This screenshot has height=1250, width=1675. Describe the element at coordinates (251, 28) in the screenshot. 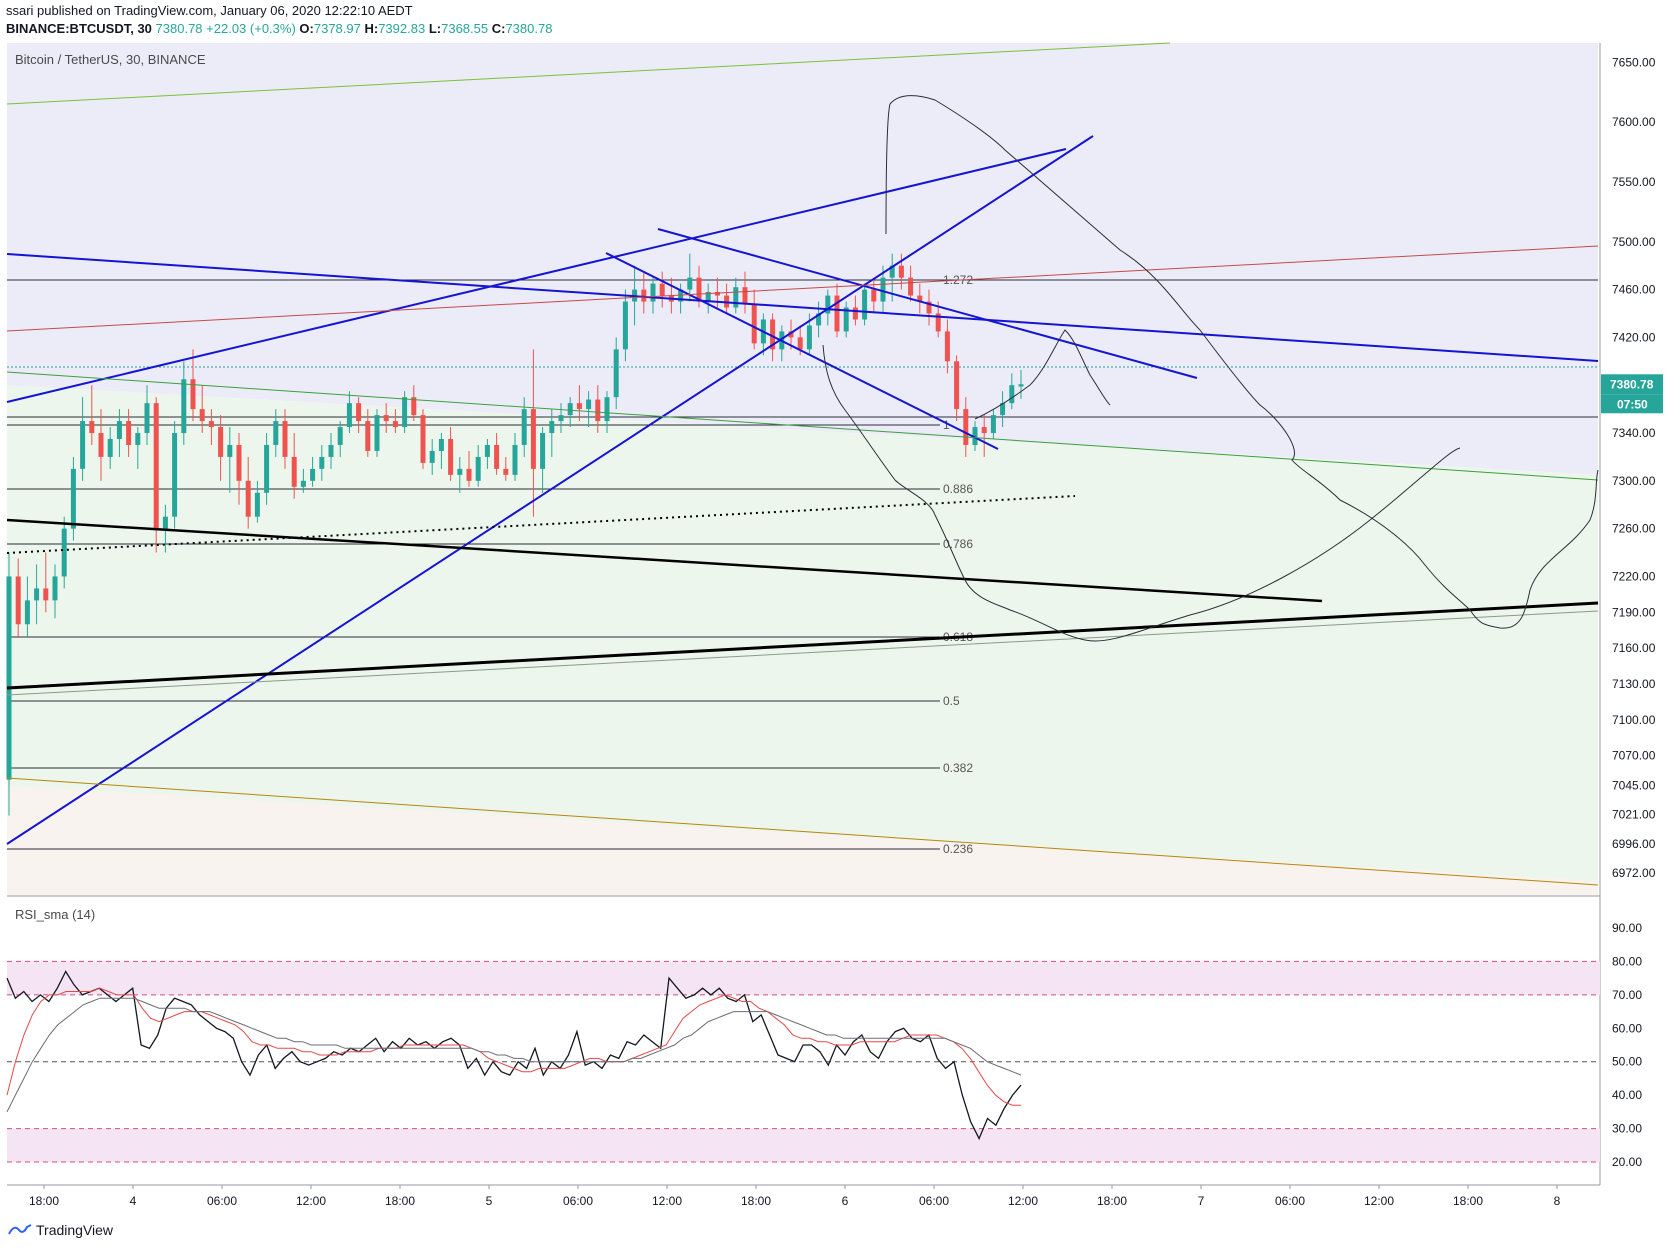

I see `price-change: +22.03 (+0.3%)` at that location.